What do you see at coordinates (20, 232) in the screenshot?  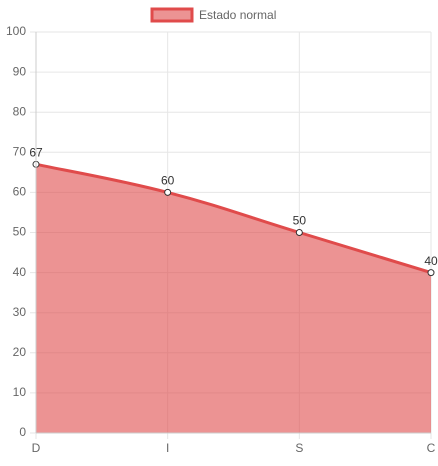 I see `y-tick-label: 50` at bounding box center [20, 232].